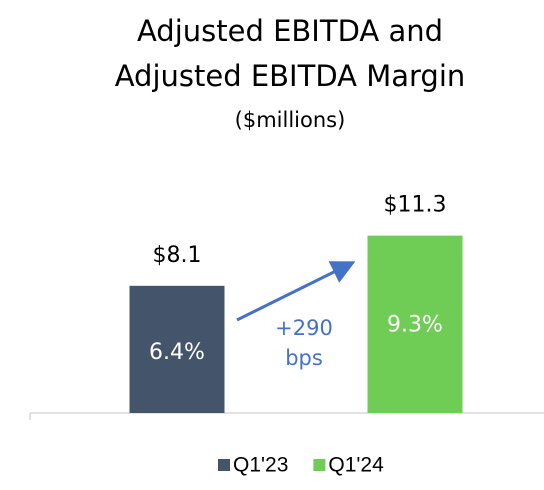 This screenshot has height=490, width=544. I want to click on chart-title: Adjusted EBITDA and, so click(290, 31).